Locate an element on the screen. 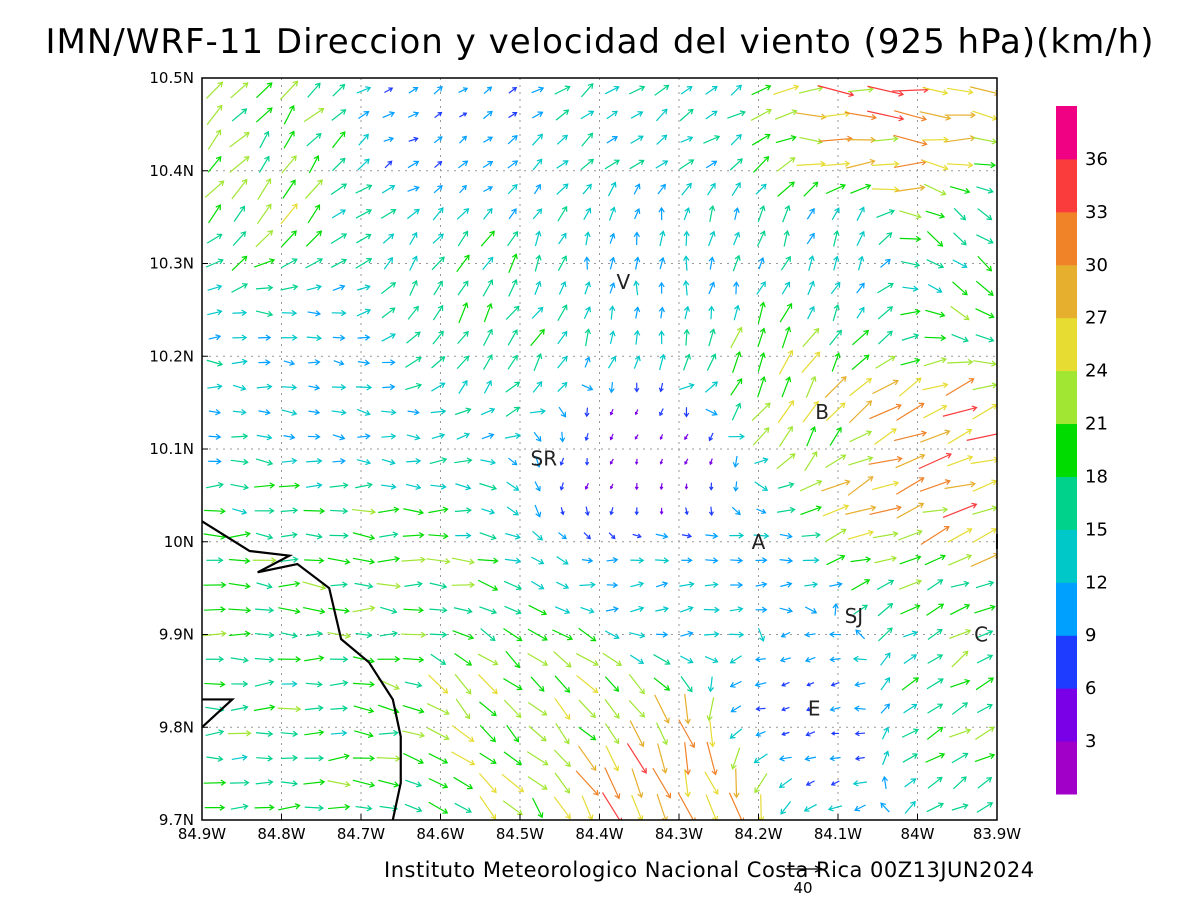  reference-vector: 40 is located at coordinates (804, 881).